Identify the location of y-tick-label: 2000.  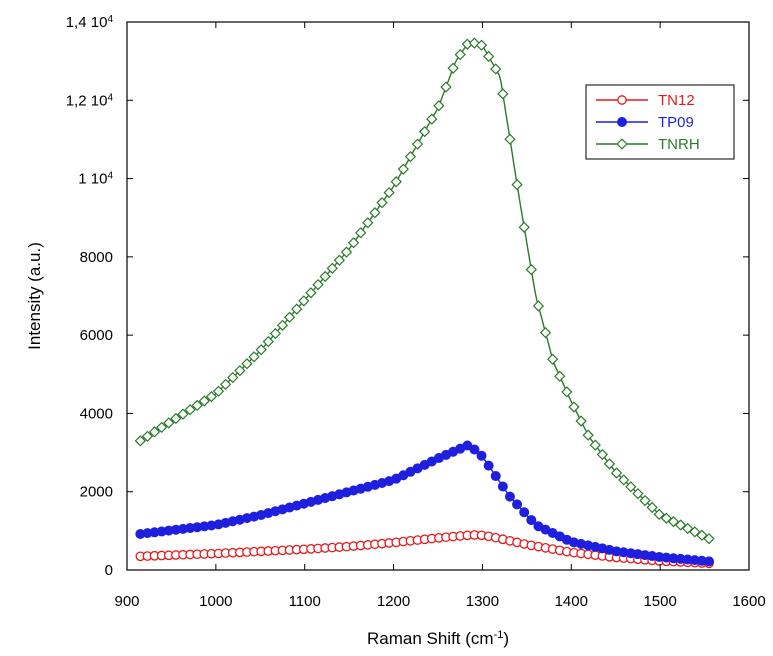
(96, 492).